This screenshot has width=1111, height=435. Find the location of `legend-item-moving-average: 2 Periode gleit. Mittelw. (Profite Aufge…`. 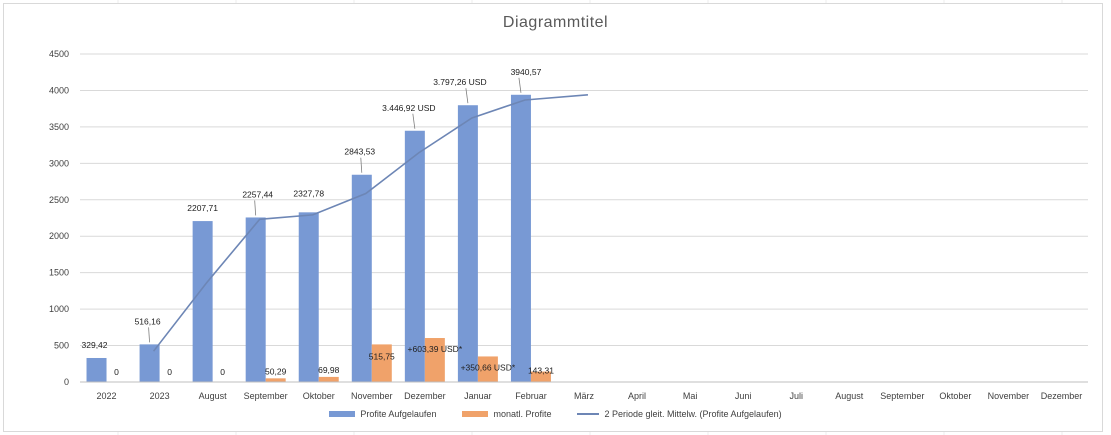

legend-item-moving-average: 2 Periode gleit. Mittelw. (Profite Aufge… is located at coordinates (679, 414).